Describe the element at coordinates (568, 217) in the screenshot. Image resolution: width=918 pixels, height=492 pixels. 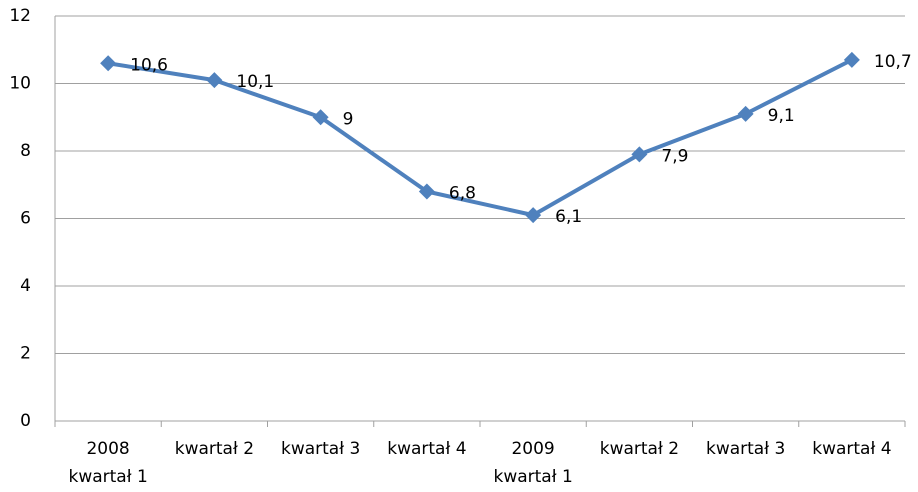
I see `value-label: 6,1` at that location.